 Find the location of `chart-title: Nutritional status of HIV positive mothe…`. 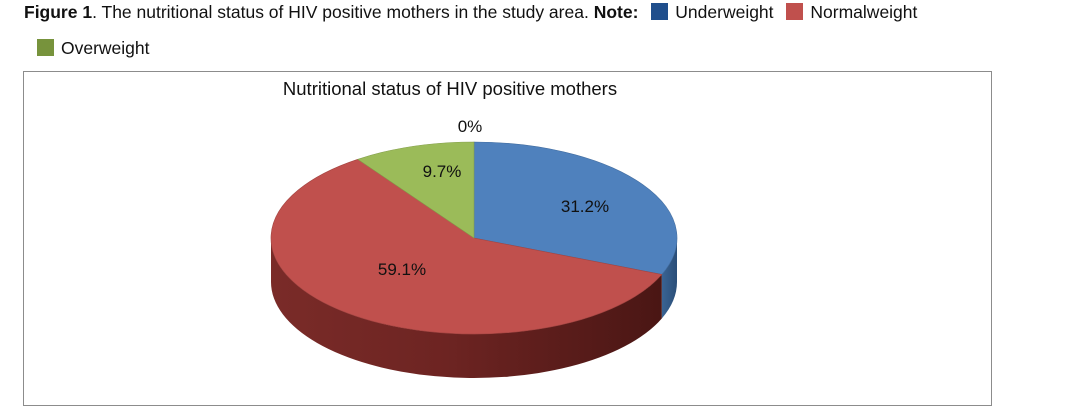

chart-title: Nutritional status of HIV positive mothe… is located at coordinates (450, 88).